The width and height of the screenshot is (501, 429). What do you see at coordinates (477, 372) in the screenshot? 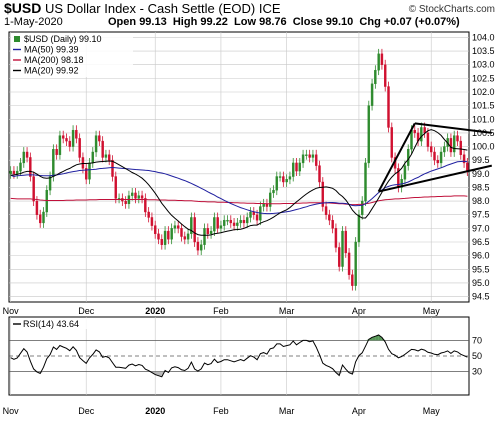
I see `rsi-y-tick: 30` at bounding box center [477, 372].